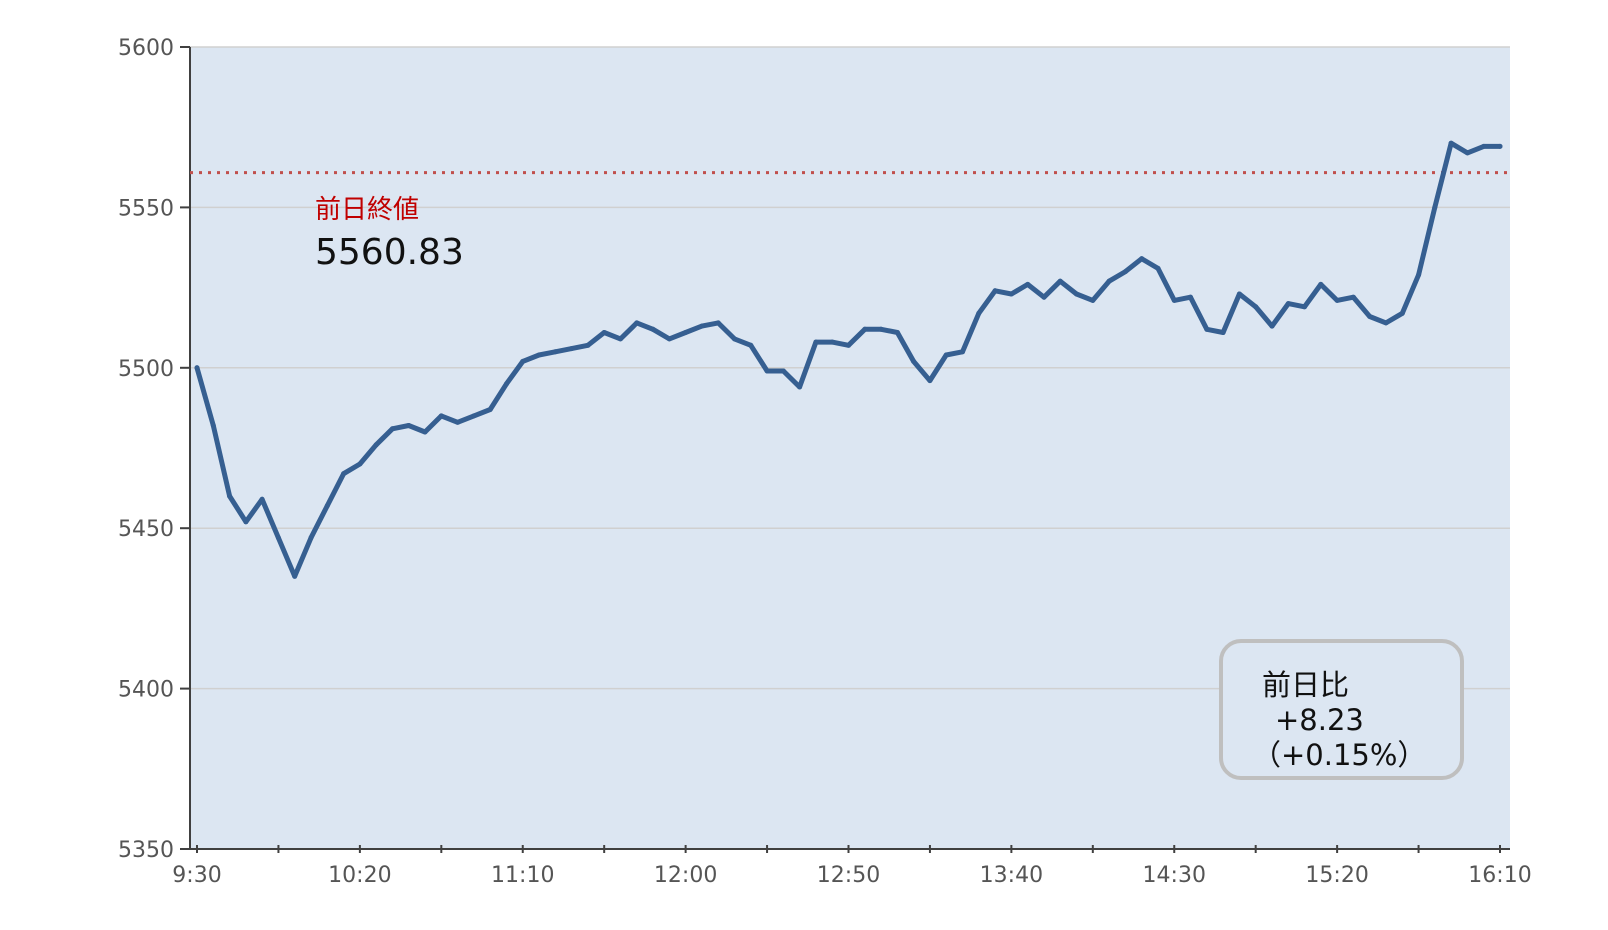 This screenshot has height=930, width=1608. Describe the element at coordinates (1336, 875) in the screenshot. I see `x-tick-label: 15:20` at that location.